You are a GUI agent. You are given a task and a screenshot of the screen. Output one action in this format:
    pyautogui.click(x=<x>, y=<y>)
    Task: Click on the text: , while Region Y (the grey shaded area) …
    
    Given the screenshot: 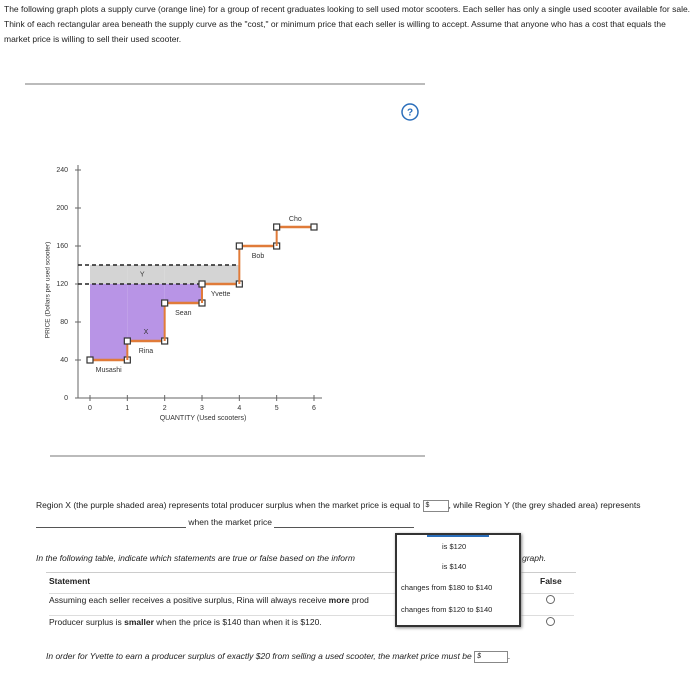 What is the action you would take?
    pyautogui.click(x=544, y=505)
    